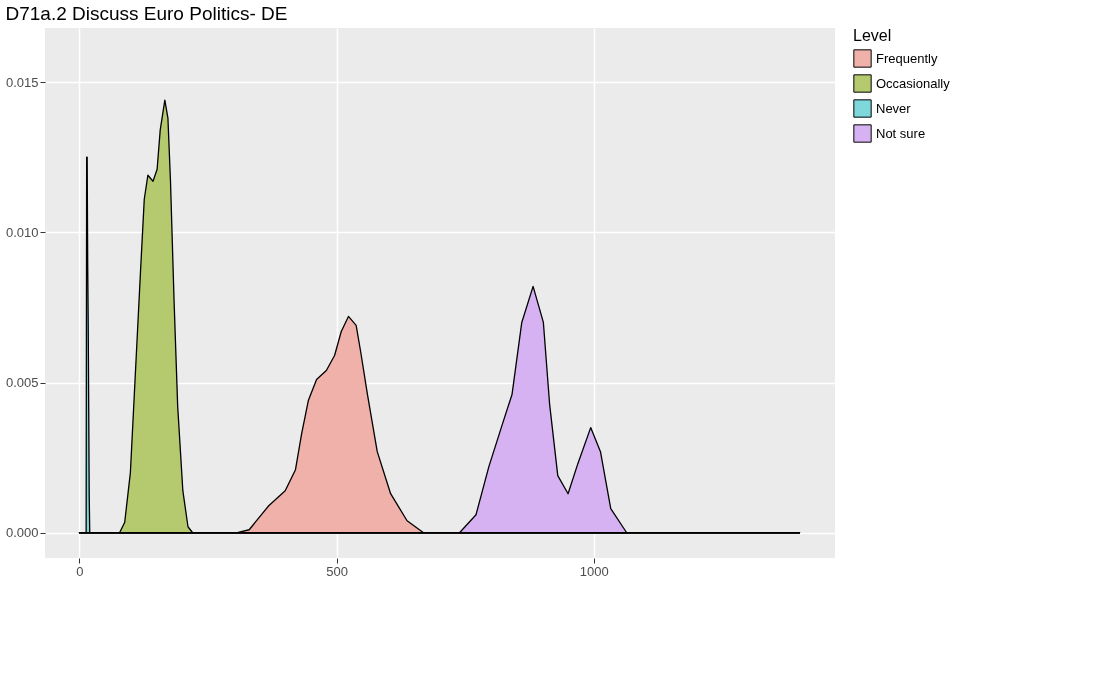  Describe the element at coordinates (901, 133) in the screenshot. I see `legend-label: Not sure` at that location.